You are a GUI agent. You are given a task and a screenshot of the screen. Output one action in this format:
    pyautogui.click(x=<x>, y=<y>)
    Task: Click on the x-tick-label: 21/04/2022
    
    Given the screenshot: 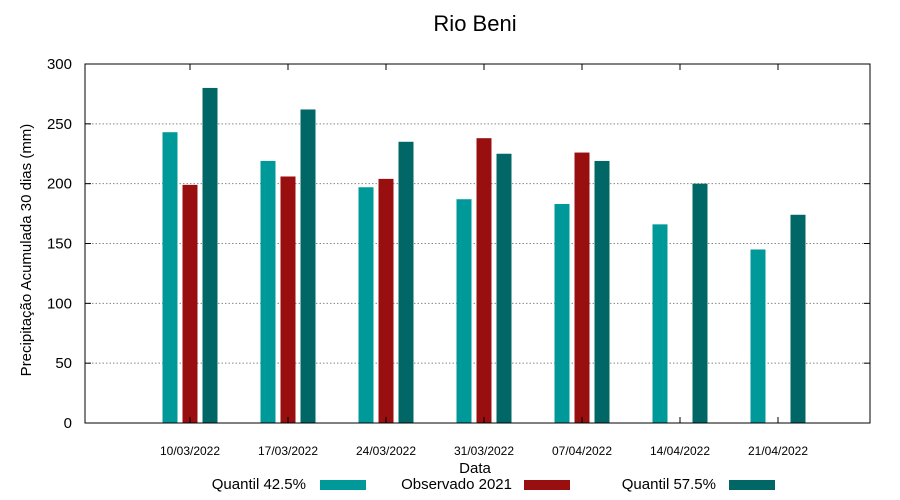 What is the action you would take?
    pyautogui.click(x=778, y=451)
    